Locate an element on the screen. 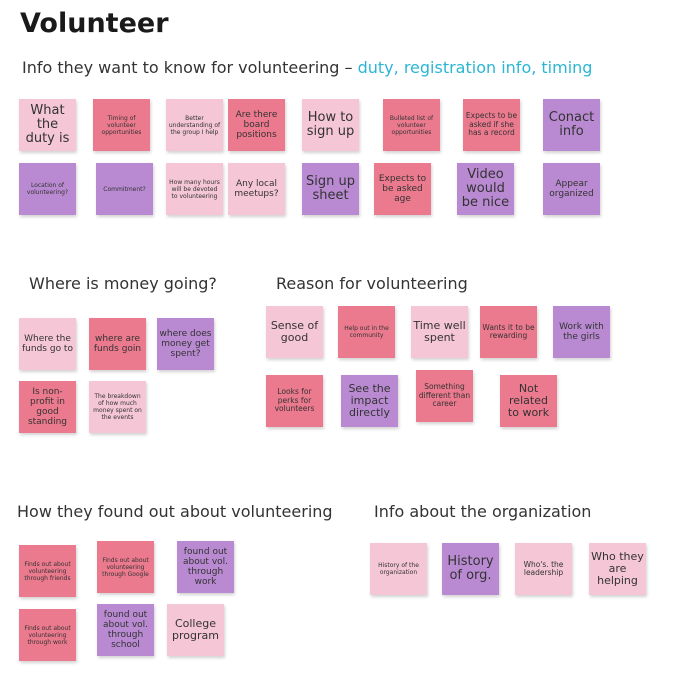  sticky-note: Better understanding of the group I help is located at coordinates (194, 125).